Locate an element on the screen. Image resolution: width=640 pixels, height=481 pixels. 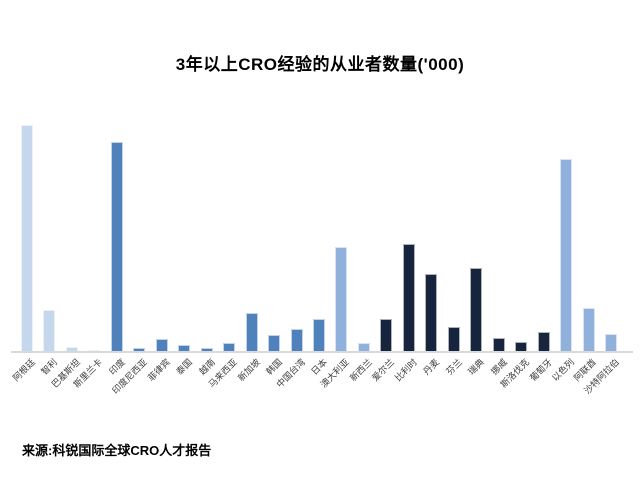
x-axis-label: 芬兰 is located at coordinates (454, 367).